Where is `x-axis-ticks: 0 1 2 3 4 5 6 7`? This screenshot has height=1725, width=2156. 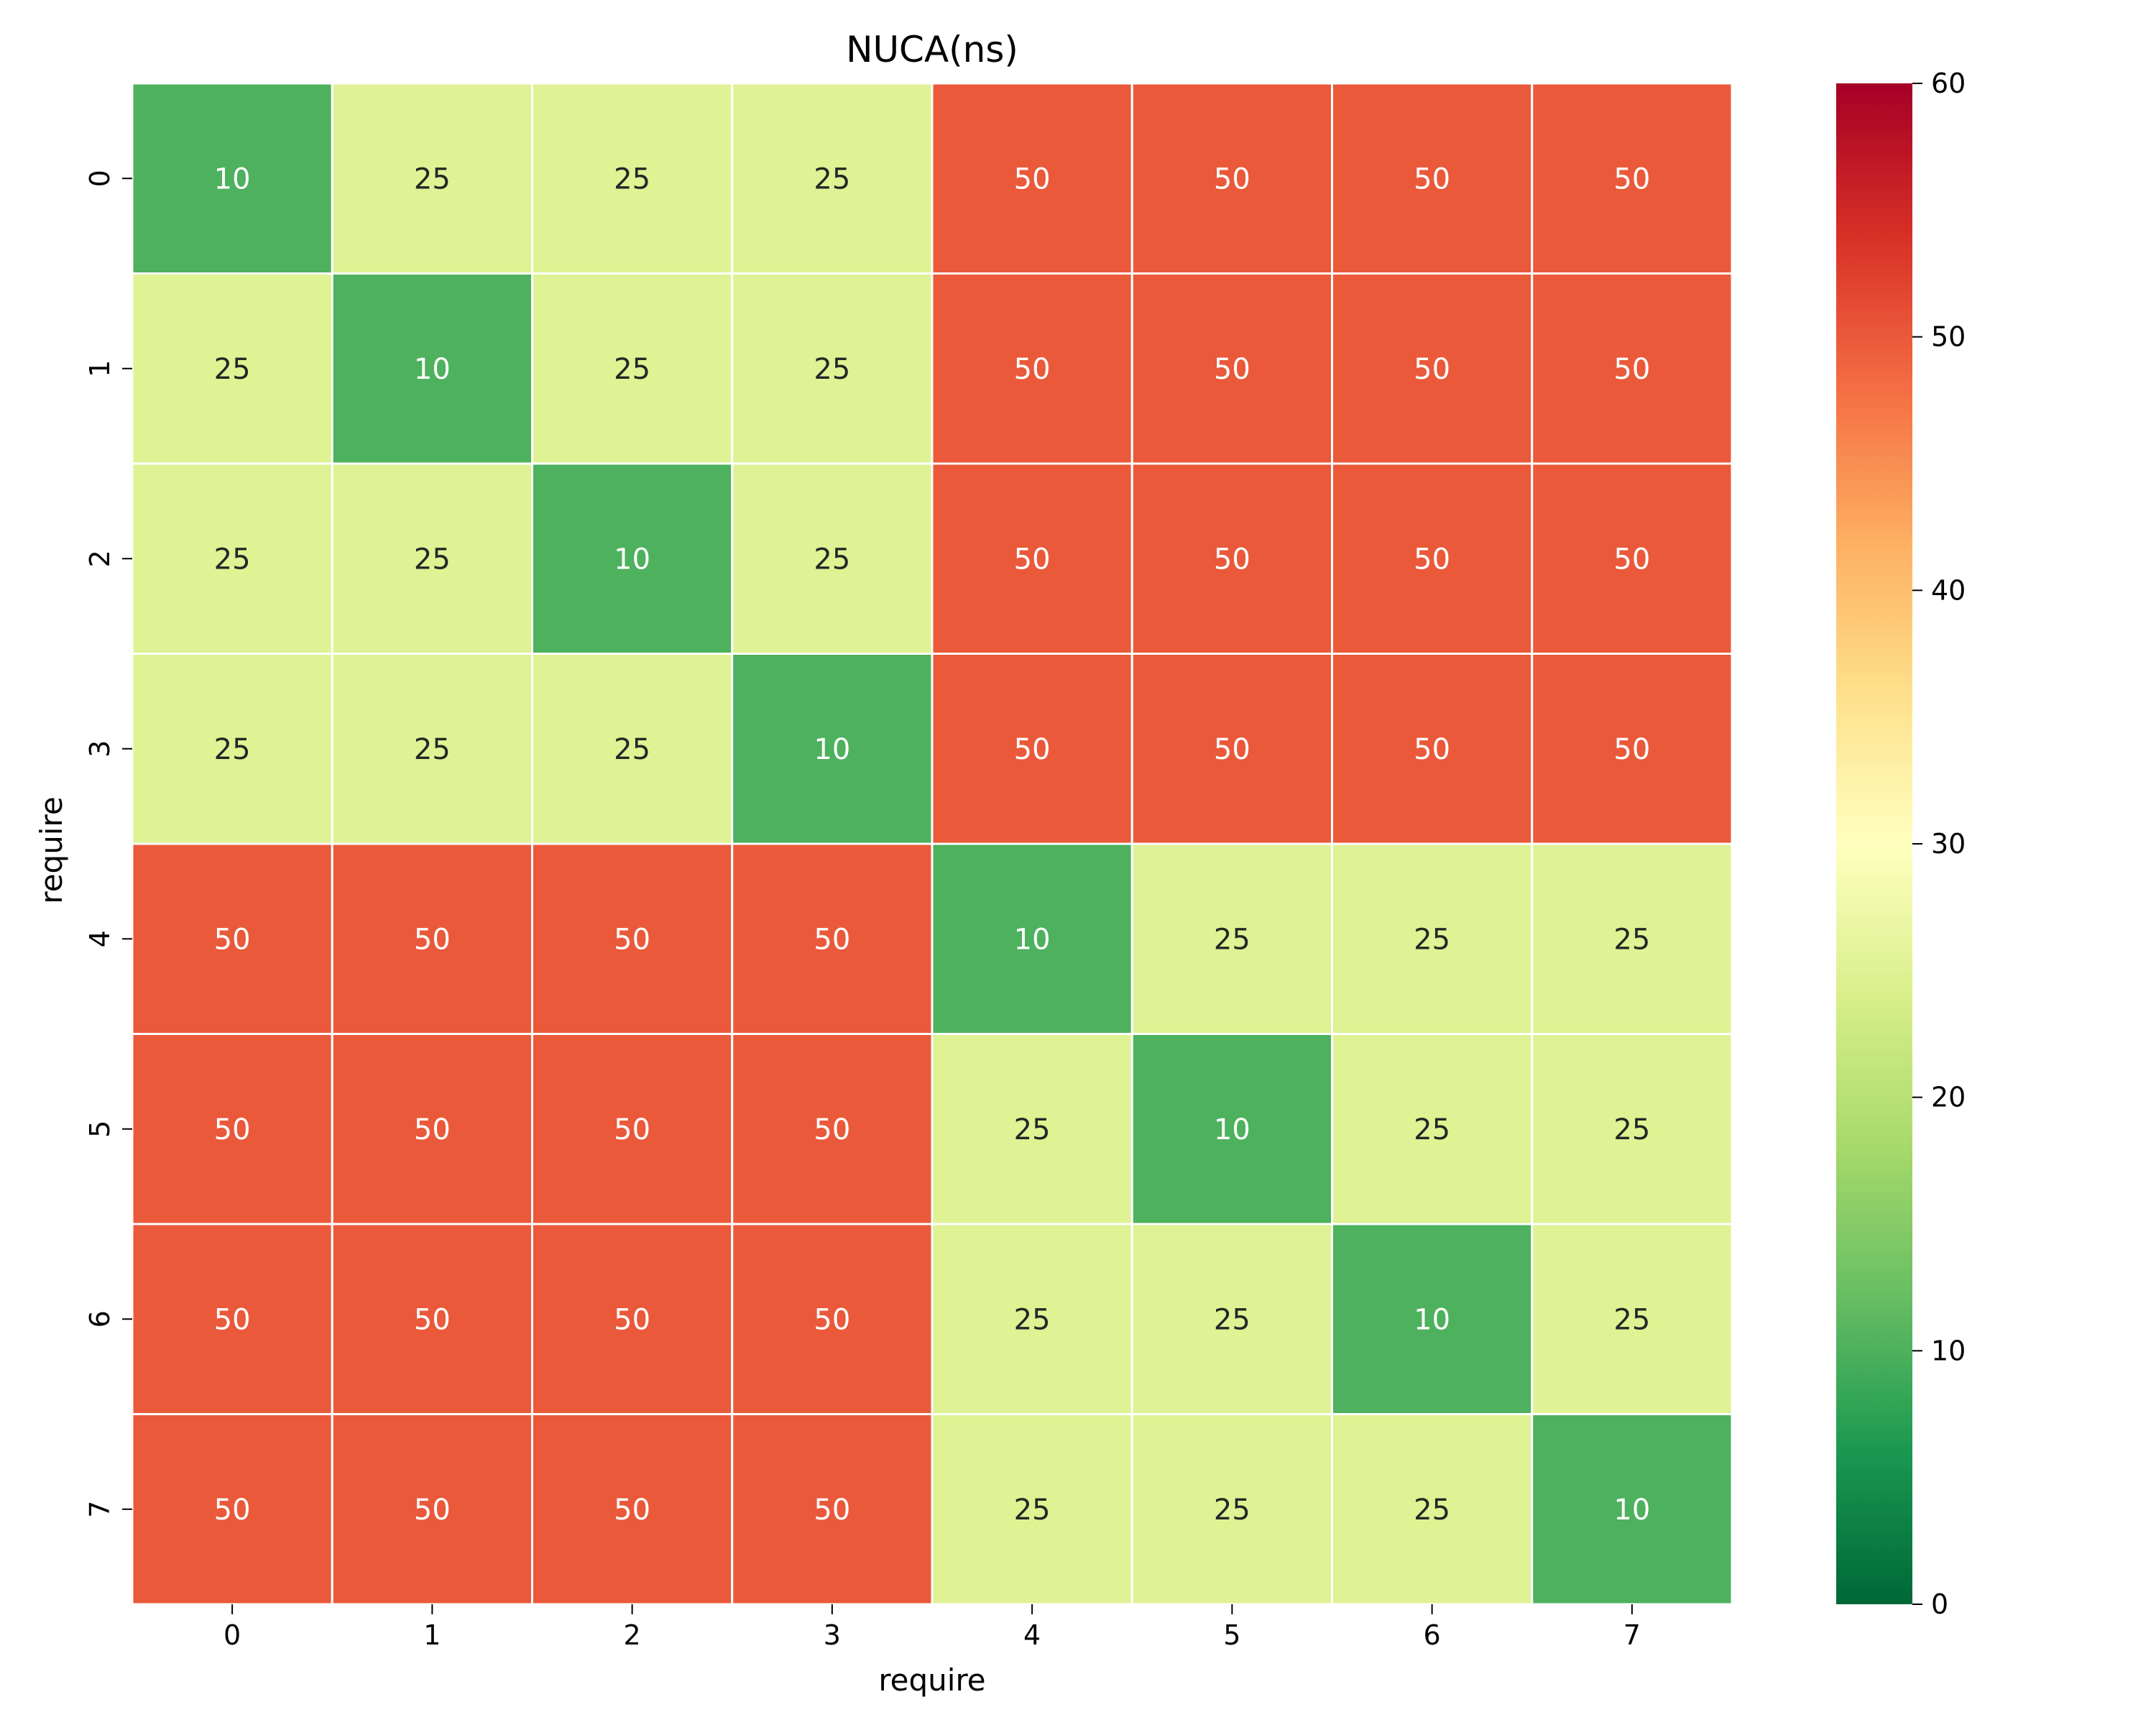
x-axis-ticks: 0 1 2 3 4 5 6 7 is located at coordinates (932, 1627).